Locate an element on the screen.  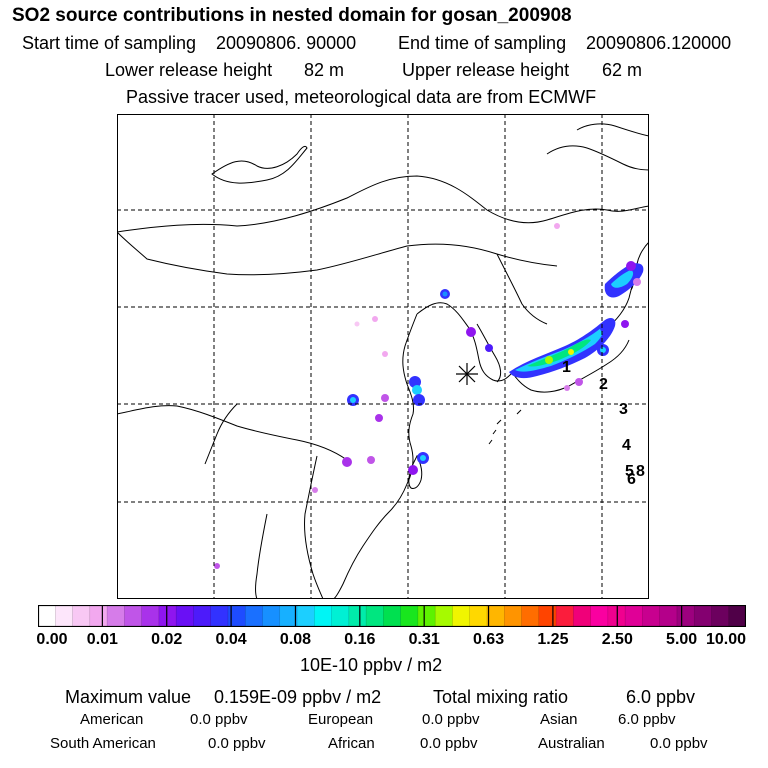
colorbar-tick-label: 0.16 is located at coordinates (360, 639).